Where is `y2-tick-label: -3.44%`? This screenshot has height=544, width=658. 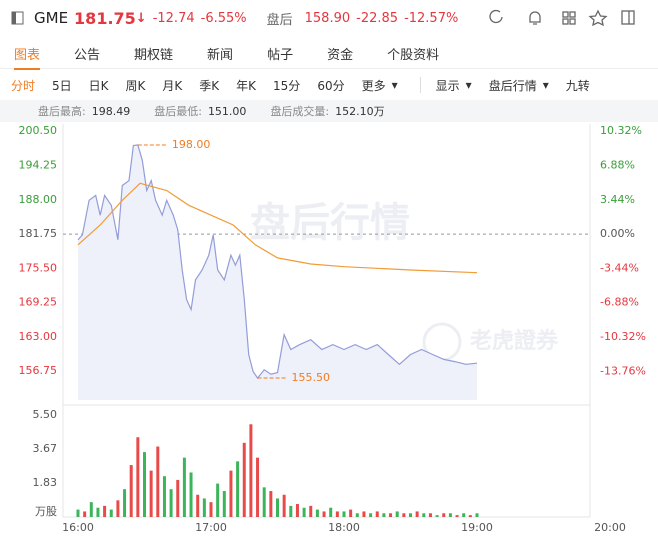 y2-tick-label: -3.44% is located at coordinates (619, 267).